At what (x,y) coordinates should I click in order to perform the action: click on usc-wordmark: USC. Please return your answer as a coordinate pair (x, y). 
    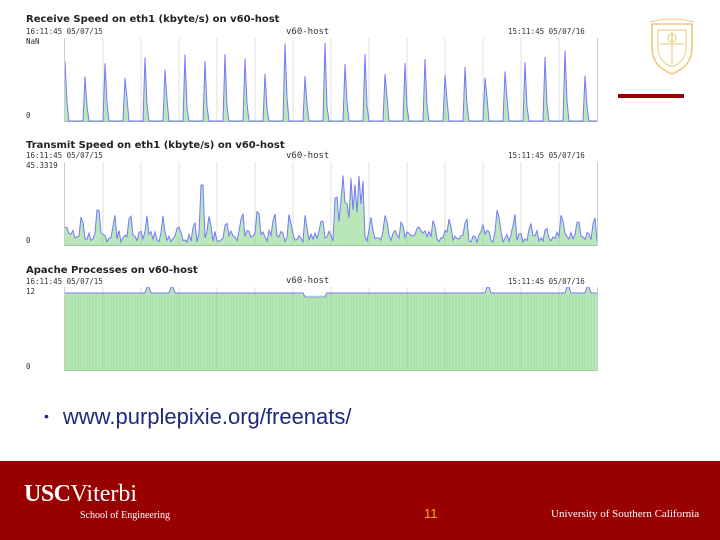
    Looking at the image, I should click on (47, 494).